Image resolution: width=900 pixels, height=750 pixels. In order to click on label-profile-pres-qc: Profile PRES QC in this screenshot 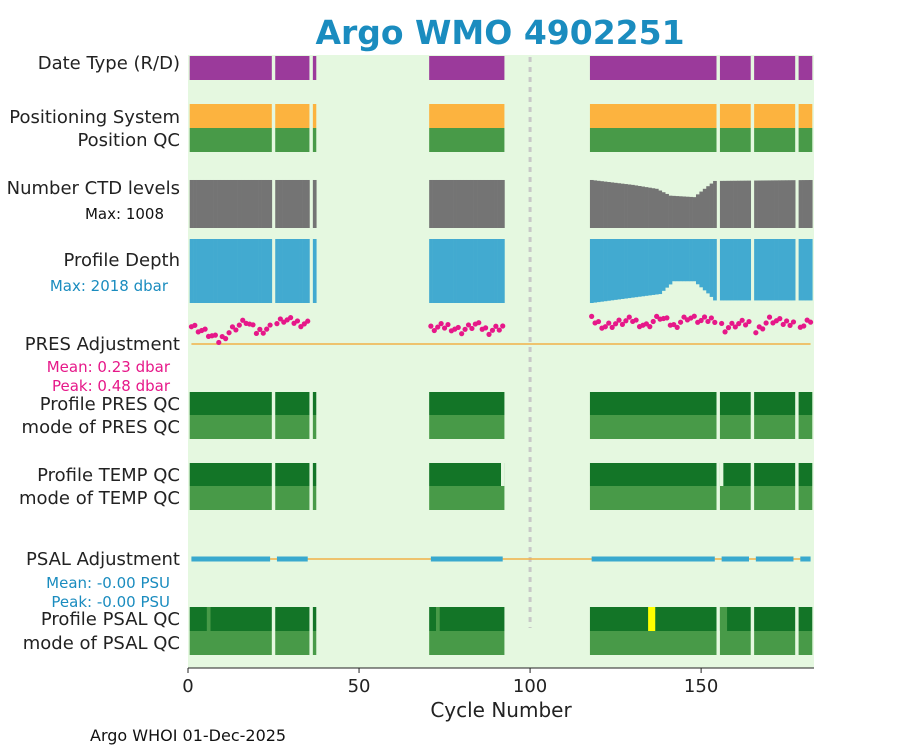, I will do `click(110, 404)`.